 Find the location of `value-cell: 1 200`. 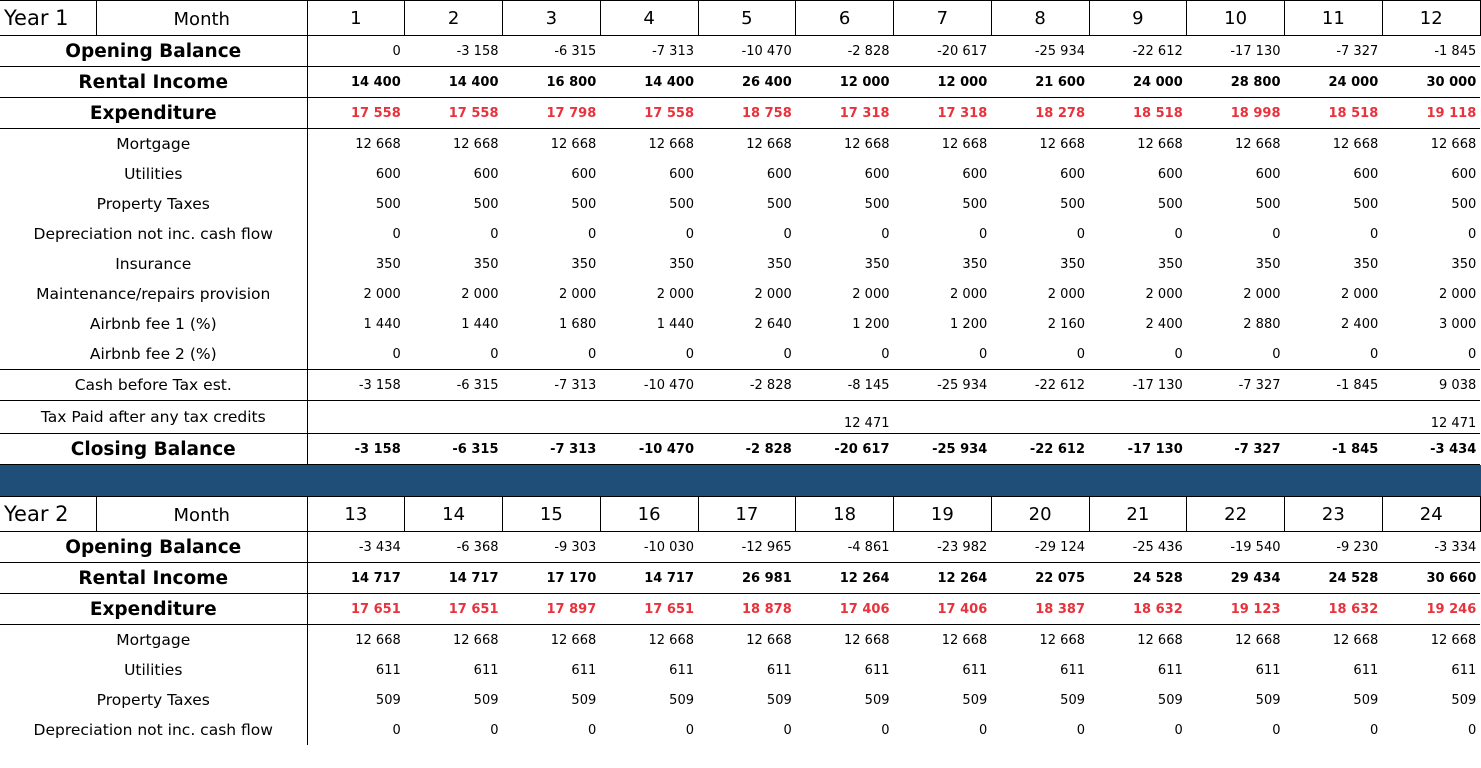

value-cell: 1 200 is located at coordinates (871, 324).